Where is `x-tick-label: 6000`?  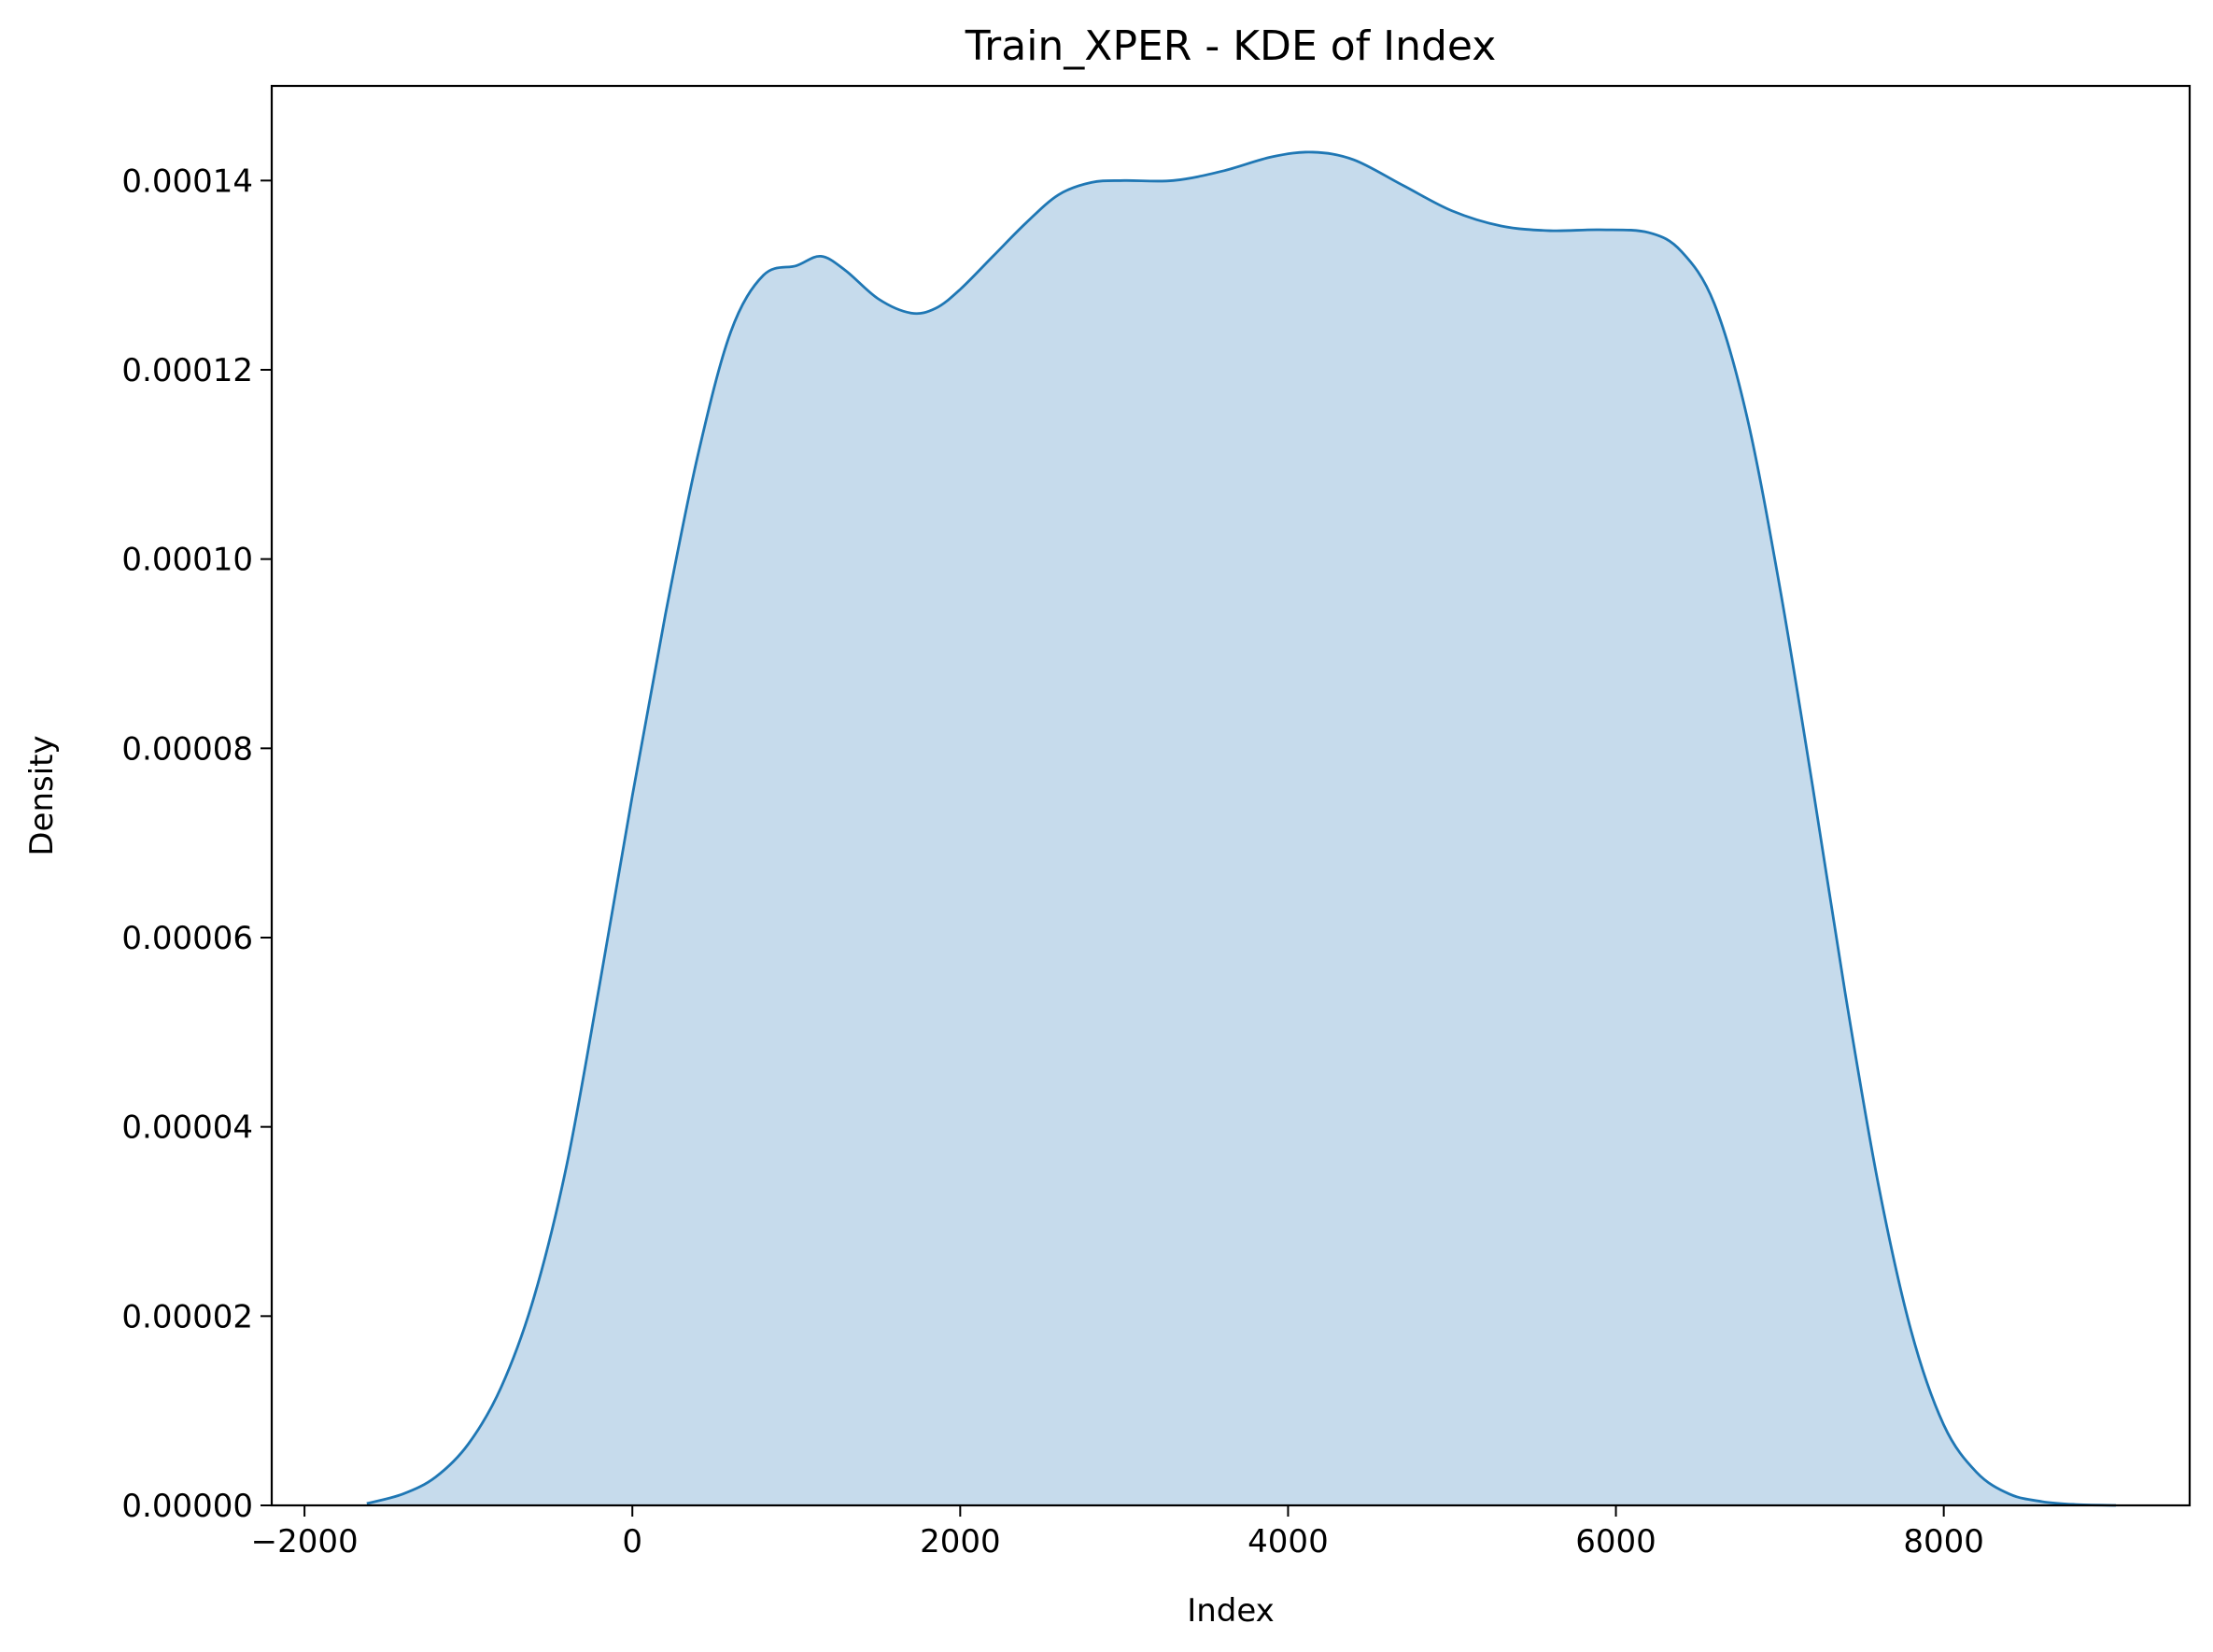
x-tick-label: 6000 is located at coordinates (1616, 1541).